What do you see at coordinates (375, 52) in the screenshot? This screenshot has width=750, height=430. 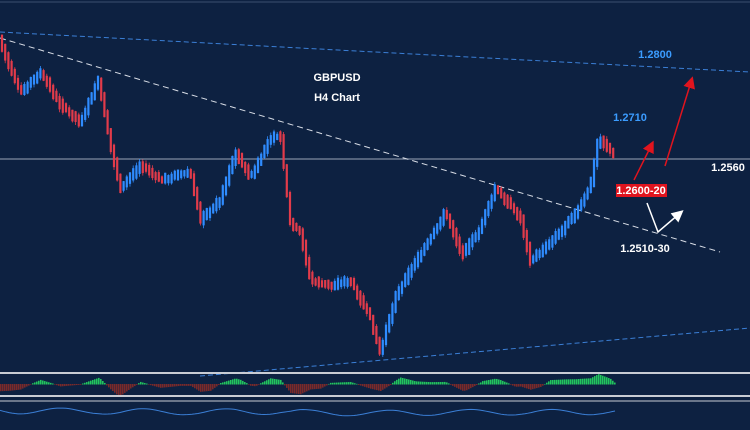 I see `channel-top` at bounding box center [375, 52].